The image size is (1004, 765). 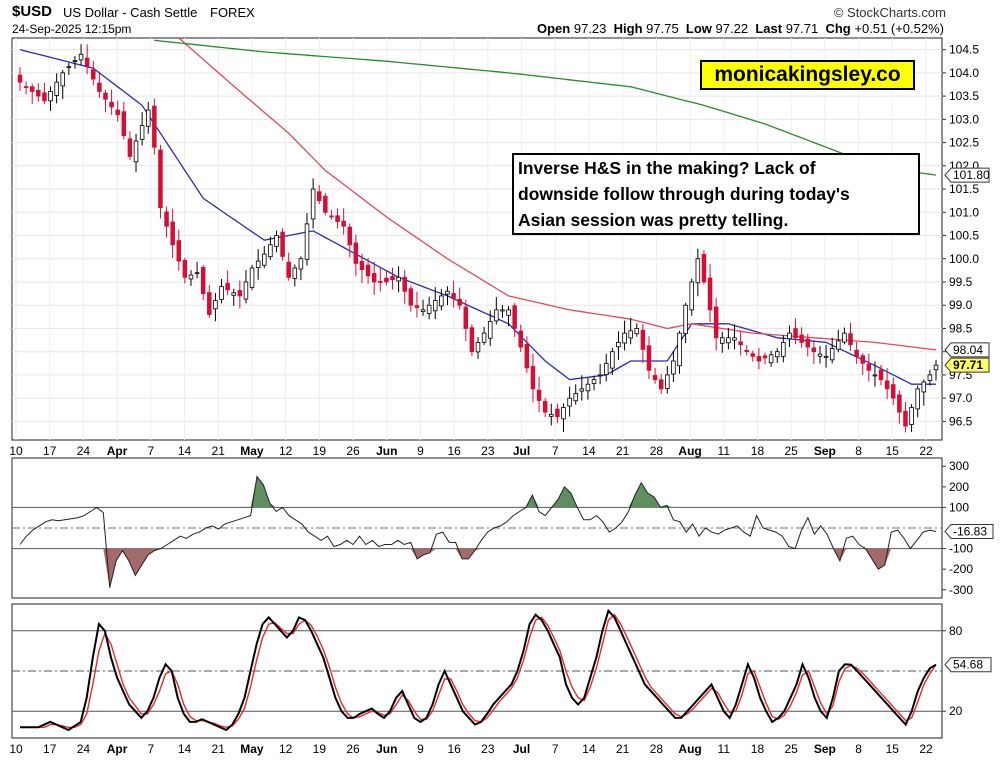 What do you see at coordinates (968, 665) in the screenshot?
I see `stochastic-value-tag` at bounding box center [968, 665].